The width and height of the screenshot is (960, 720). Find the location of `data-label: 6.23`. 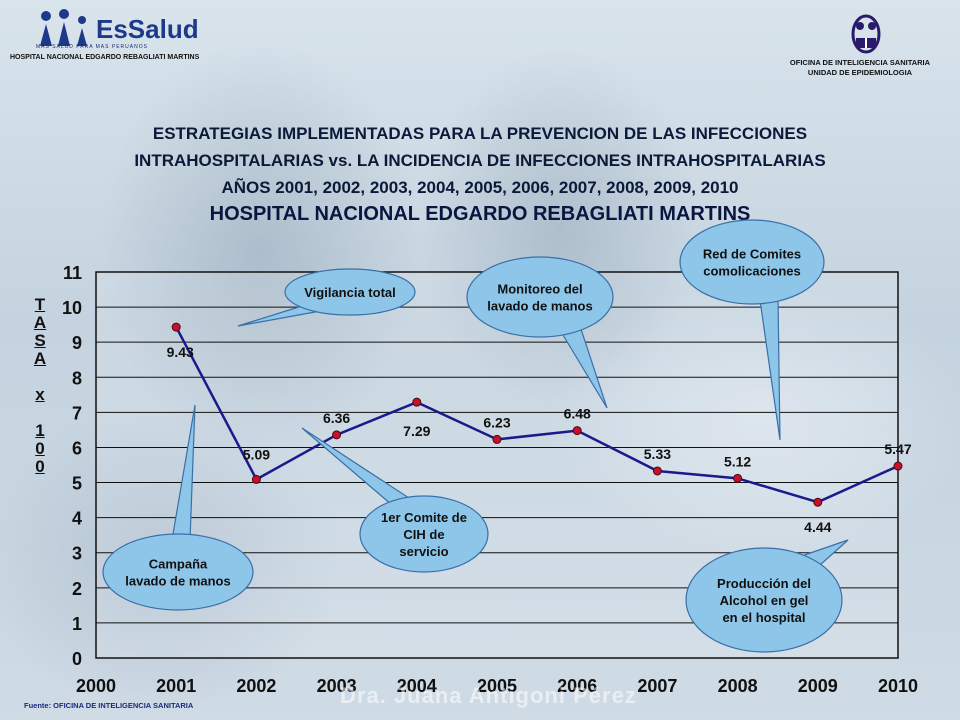

data-label: 6.23 is located at coordinates (496, 422).